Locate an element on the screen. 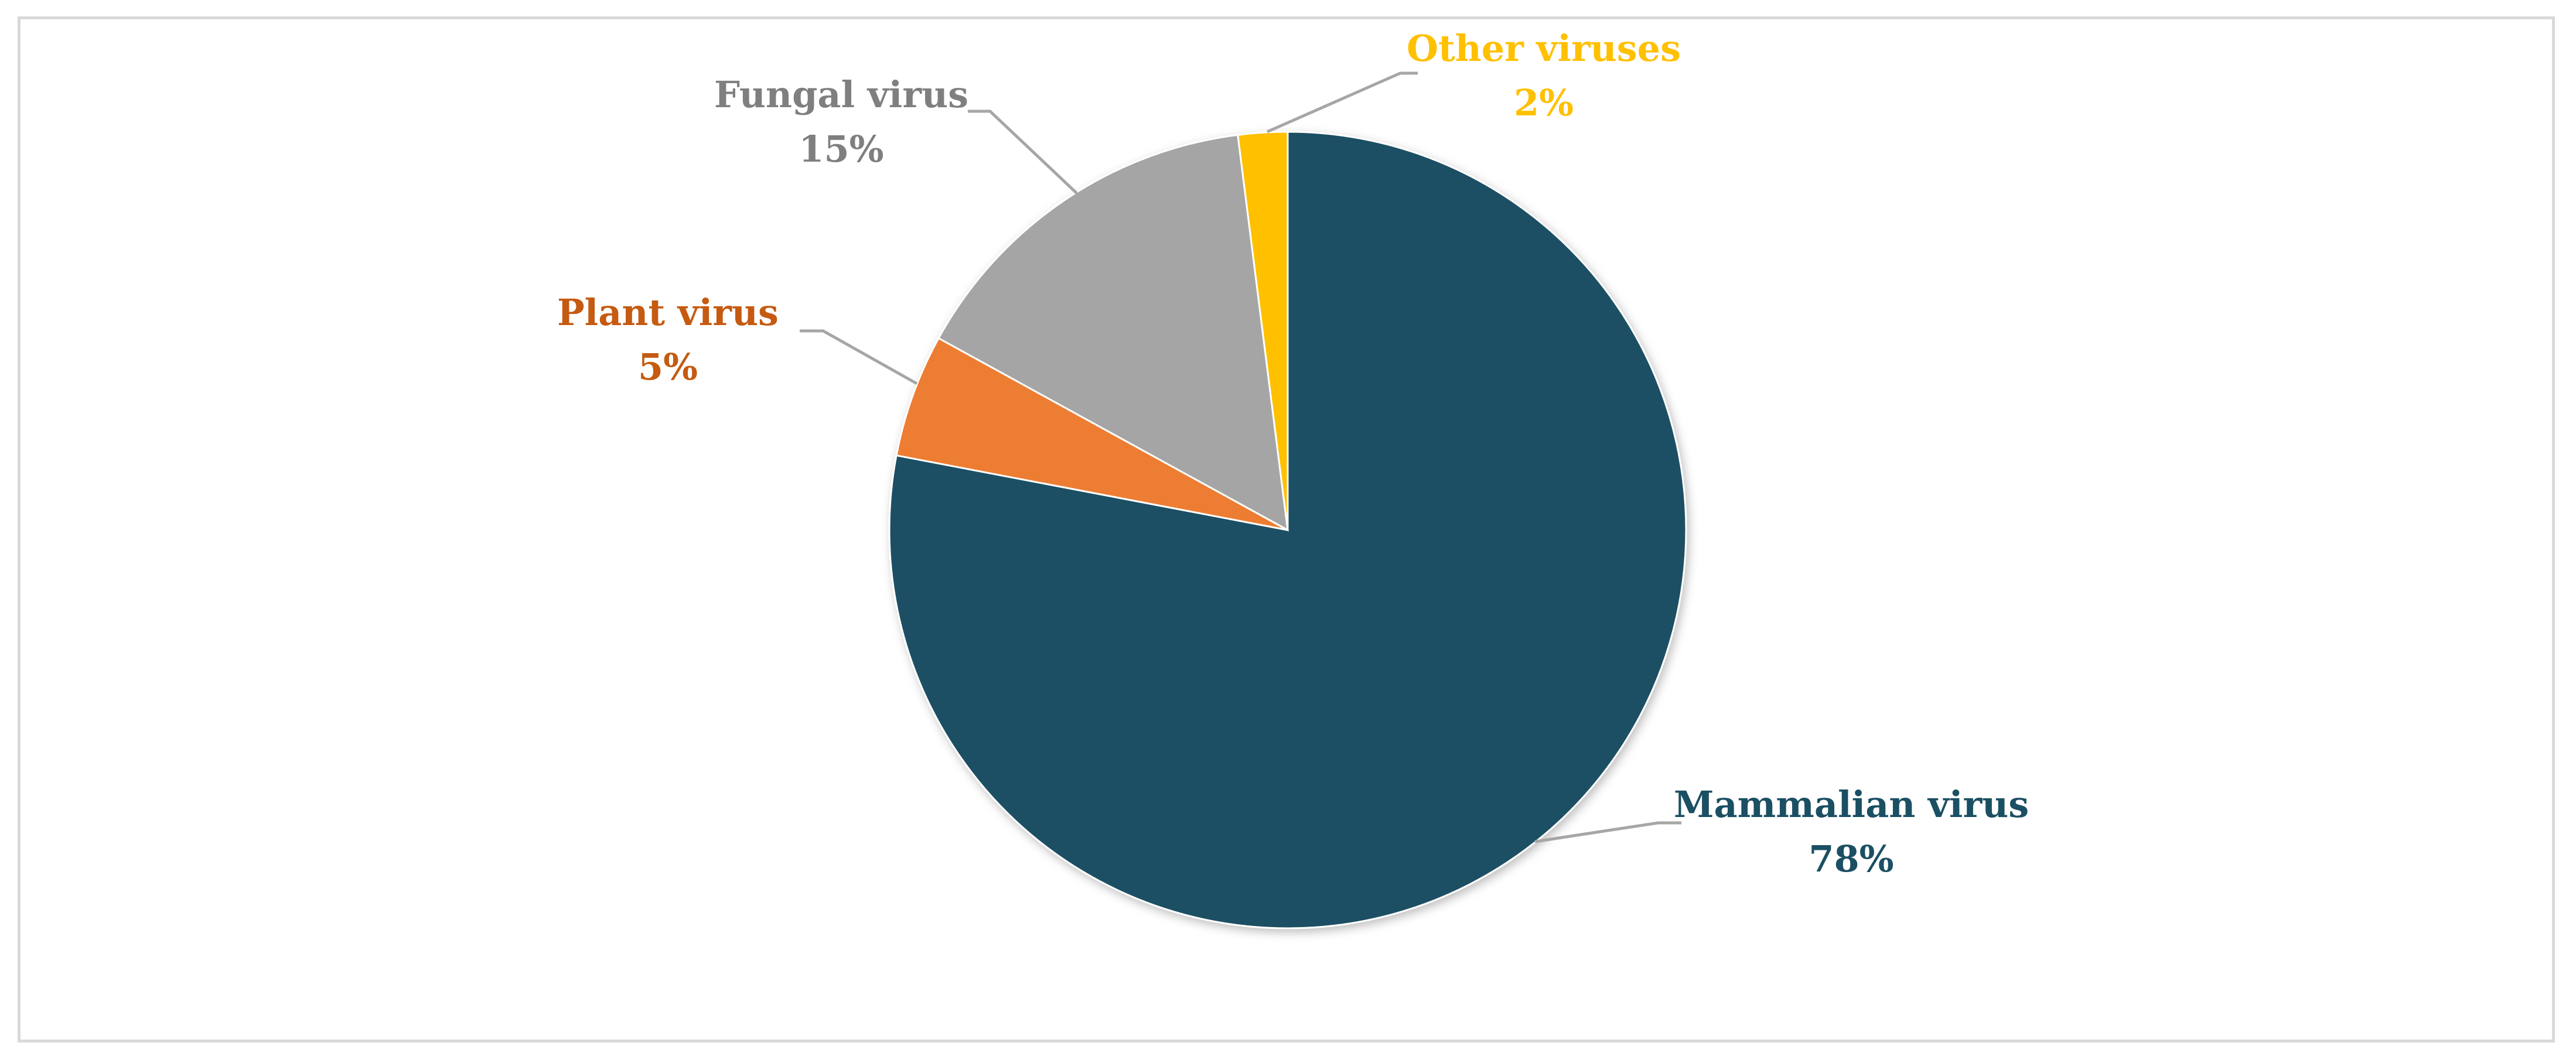 This screenshot has width=2576, height=1063. pie-slice-plant-virus is located at coordinates (1091, 434).